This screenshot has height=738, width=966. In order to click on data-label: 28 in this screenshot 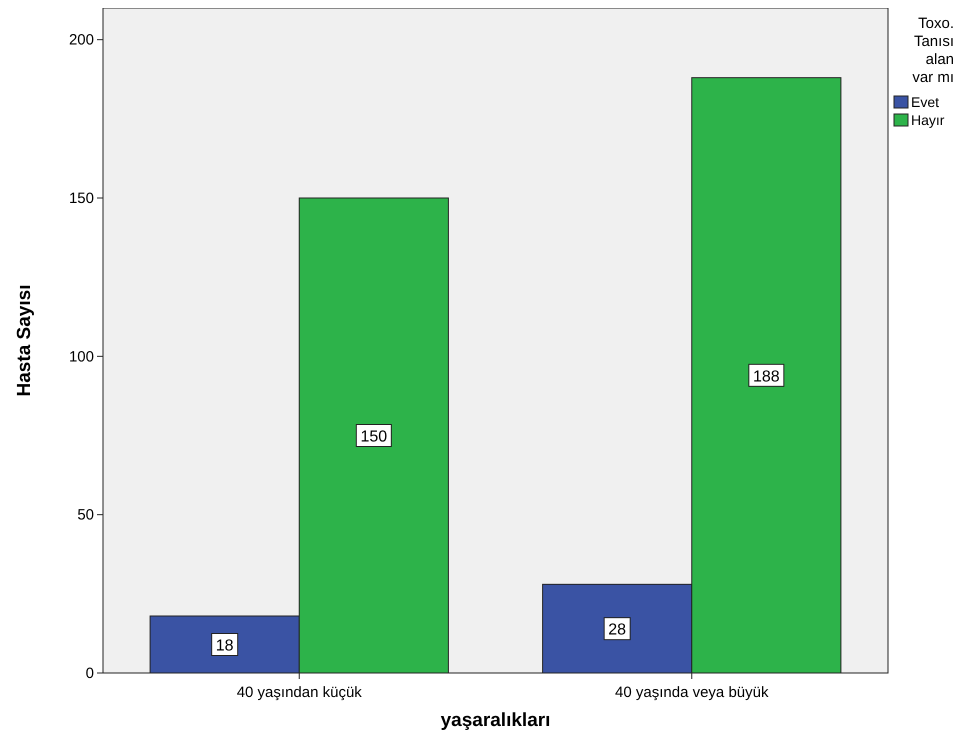, I will do `click(617, 630)`.